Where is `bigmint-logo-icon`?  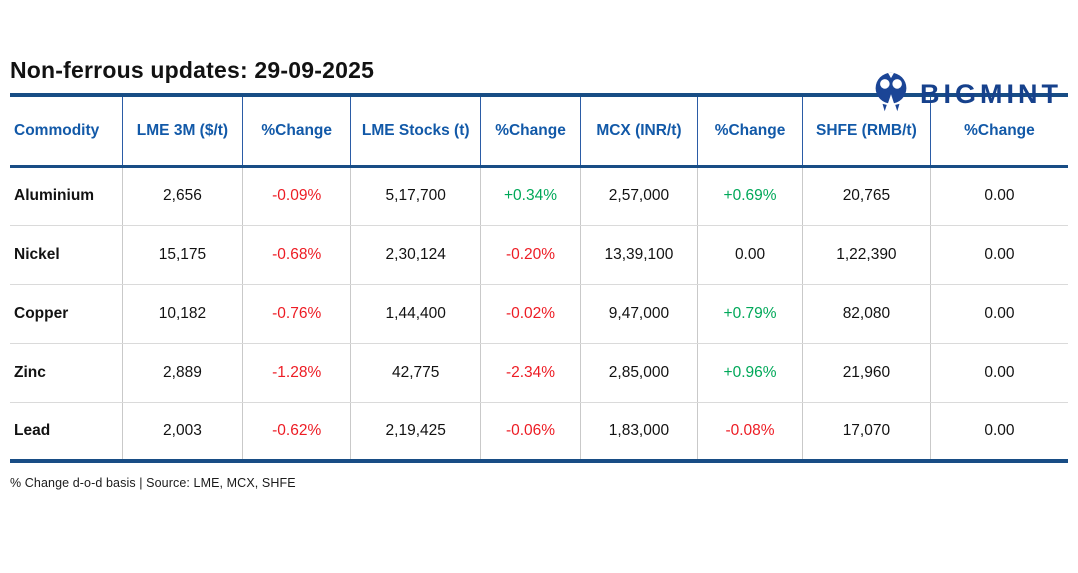 bigmint-logo-icon is located at coordinates (891, 94).